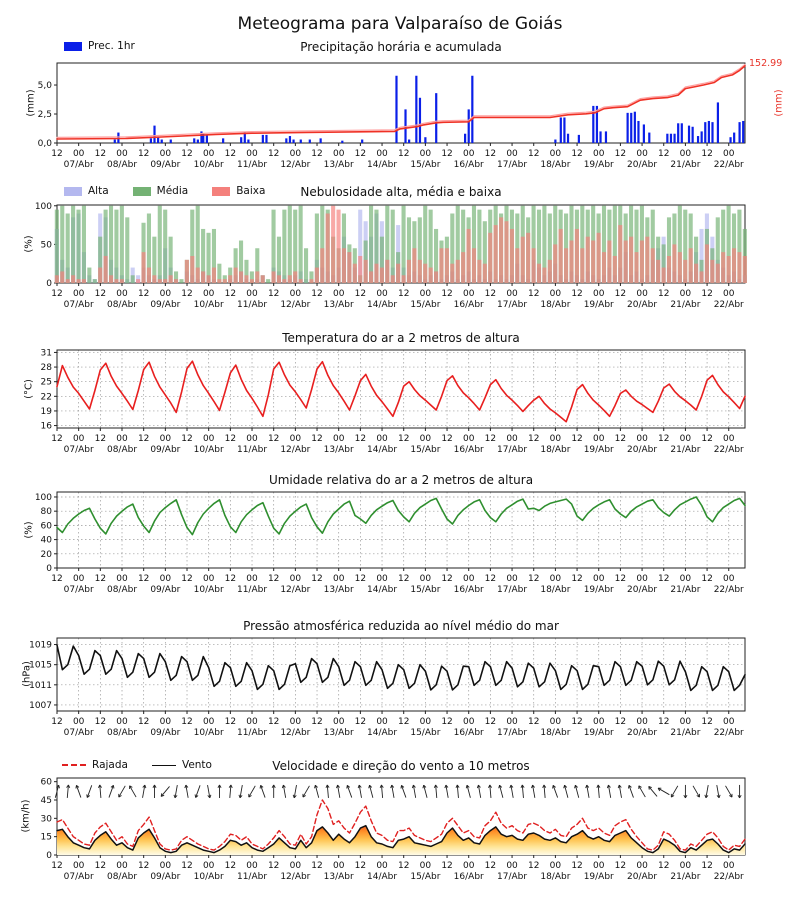  What do you see at coordinates (79, 165) in the screenshot?
I see `svg-text: 07/Abr` at bounding box center [79, 165].